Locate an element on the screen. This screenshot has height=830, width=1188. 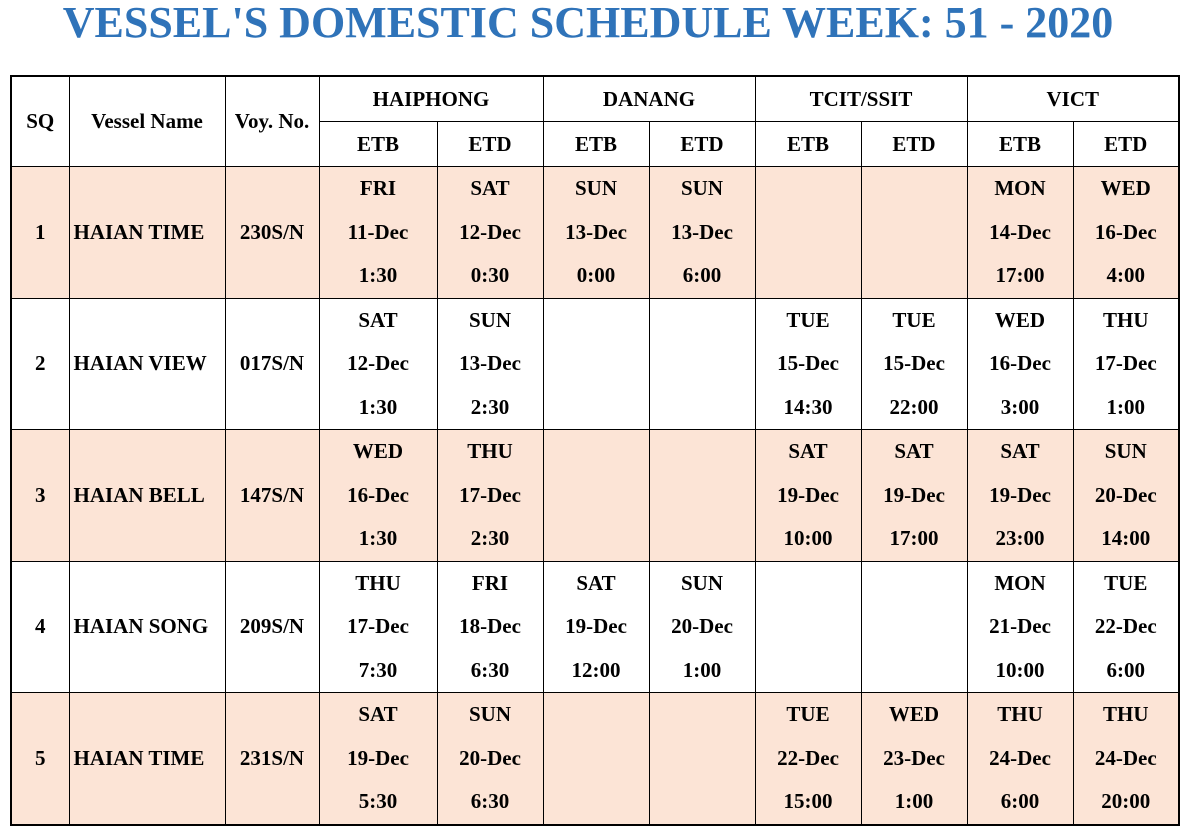
row-voy-no: 209S/N is located at coordinates (272, 626).